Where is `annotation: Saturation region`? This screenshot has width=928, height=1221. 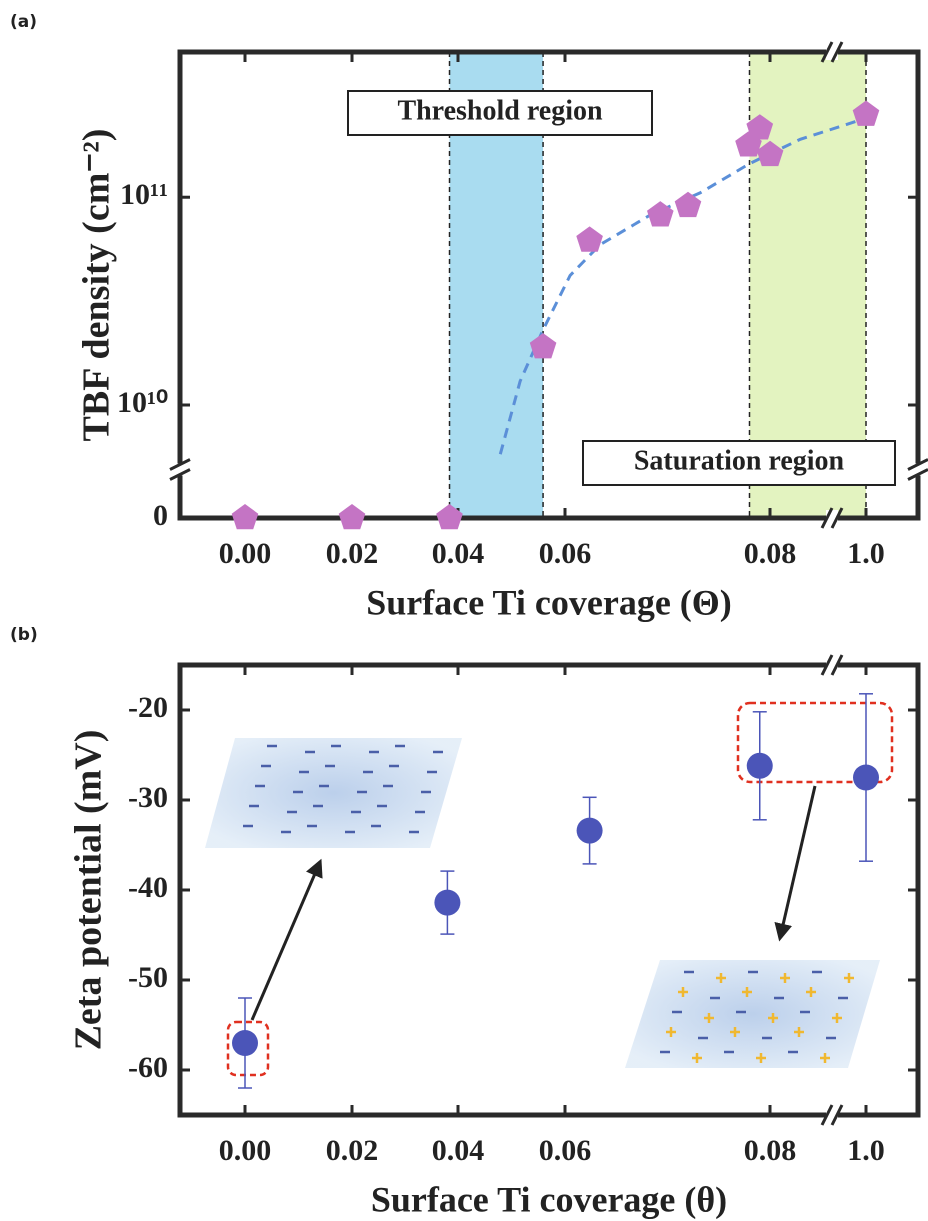 annotation: Saturation region is located at coordinates (739, 460).